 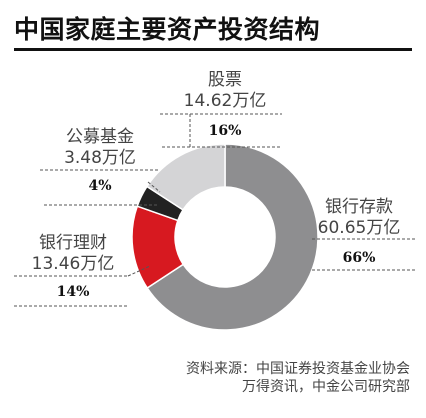 I want to click on label-stocks: 股票 14.62万亿 16%, so click(x=225, y=104).